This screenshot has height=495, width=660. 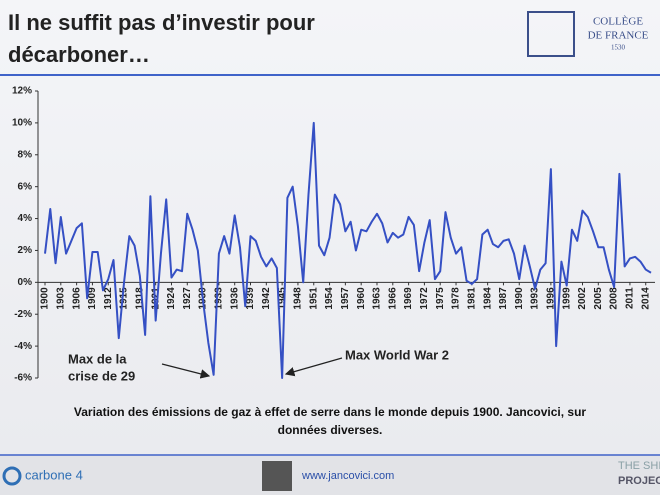 What do you see at coordinates (456, 298) in the screenshot?
I see `x-tick-label: 1978` at bounding box center [456, 298].